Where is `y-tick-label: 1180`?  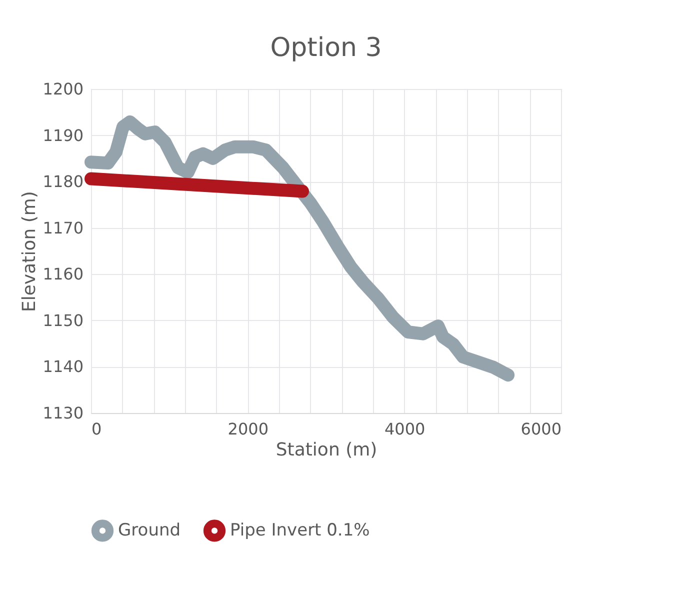
y-tick-label: 1180 is located at coordinates (63, 182).